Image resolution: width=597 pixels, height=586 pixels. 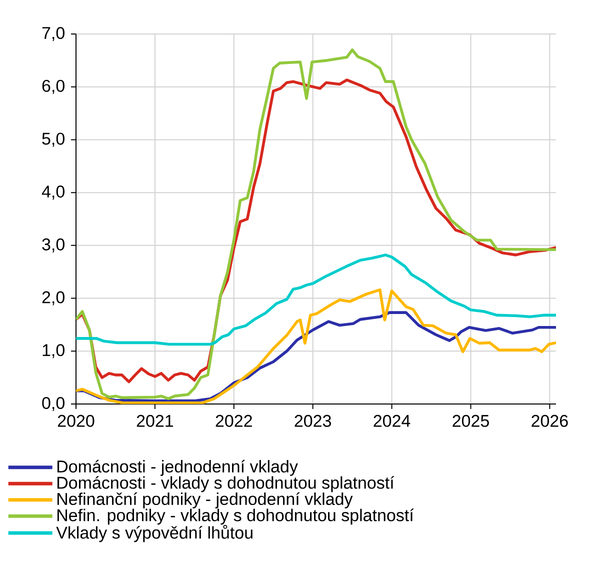 What do you see at coordinates (53, 351) in the screenshot?
I see `y-tick-label: 1,0` at bounding box center [53, 351].